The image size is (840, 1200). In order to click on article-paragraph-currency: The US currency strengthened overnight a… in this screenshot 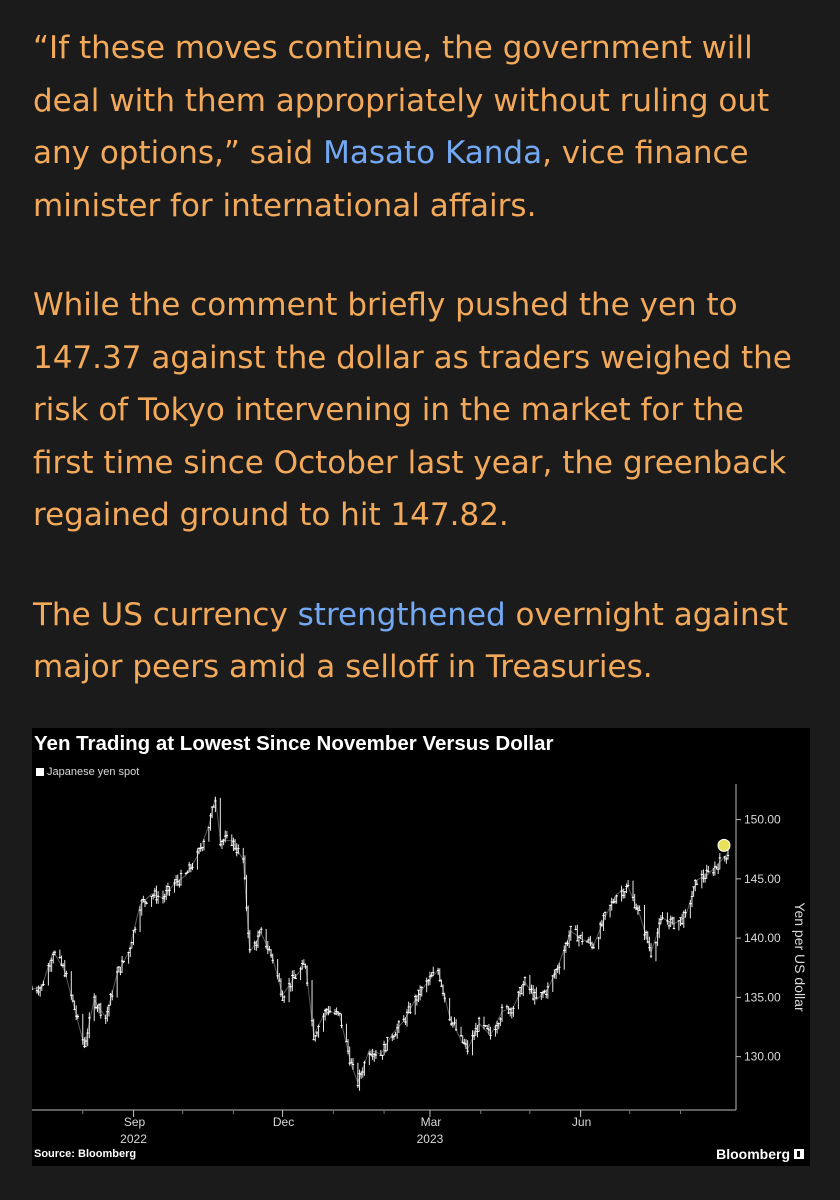, I will do `click(418, 641)`.